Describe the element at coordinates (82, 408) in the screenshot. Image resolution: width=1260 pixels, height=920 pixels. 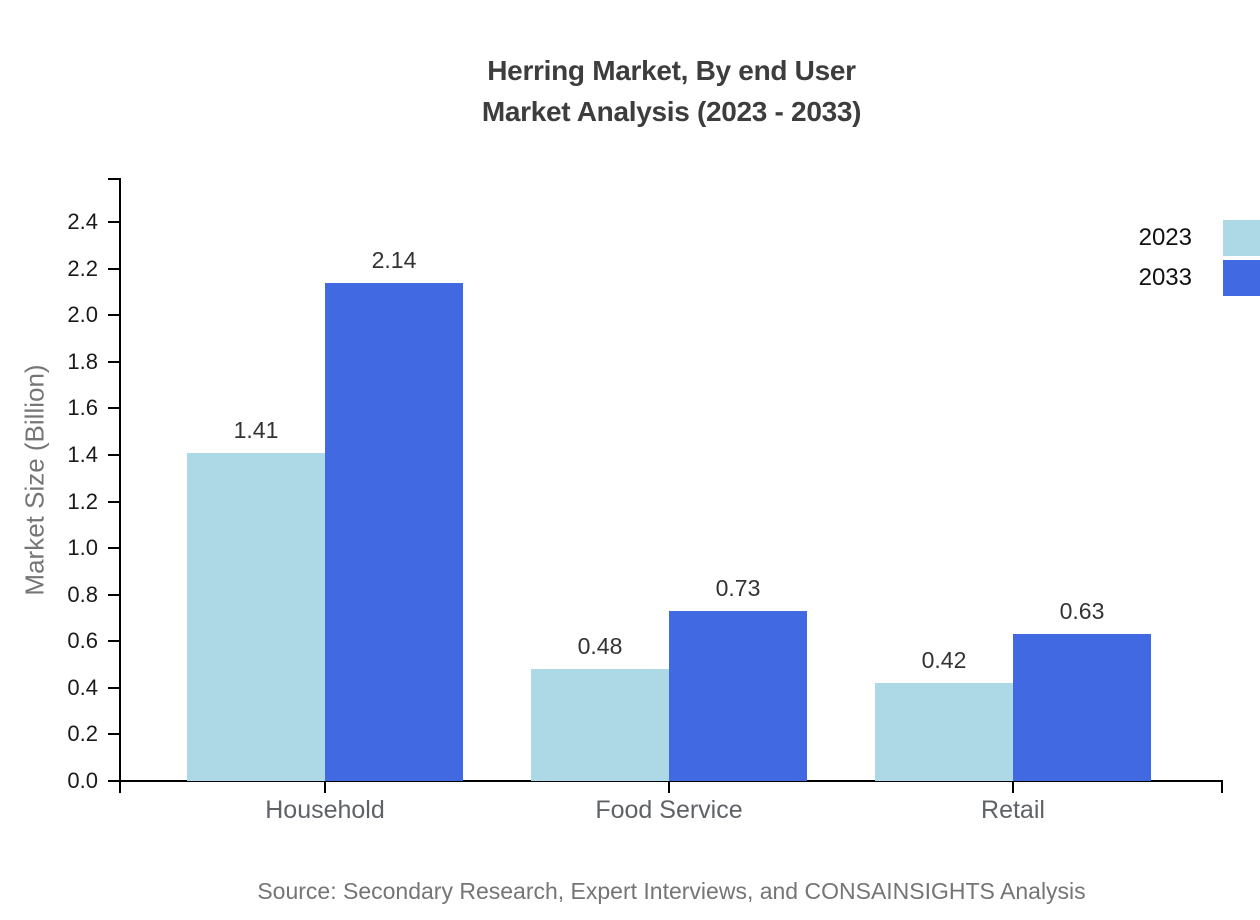
I see `y-tick-label: 1.6` at that location.